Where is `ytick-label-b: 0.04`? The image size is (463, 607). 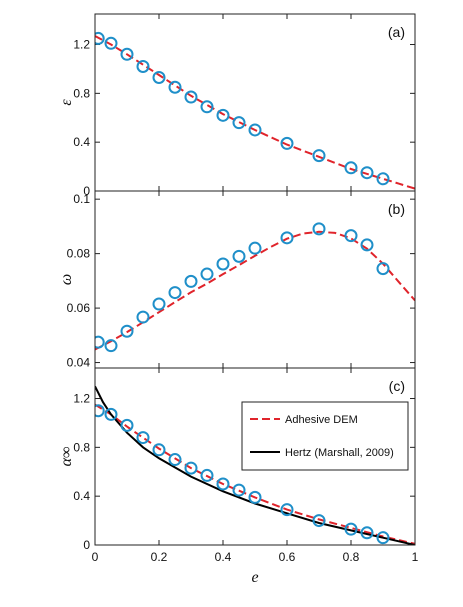 ytick-label-b: 0.04 is located at coordinates (79, 363).